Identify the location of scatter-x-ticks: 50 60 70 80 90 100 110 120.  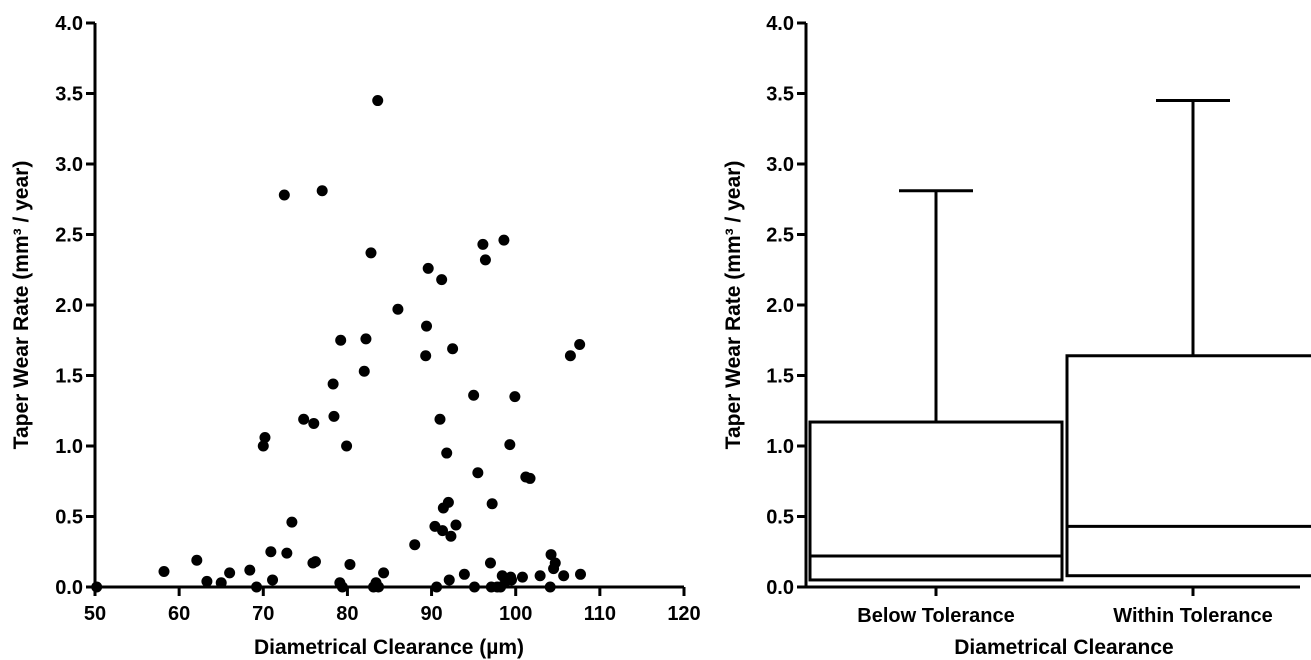
(392, 606).